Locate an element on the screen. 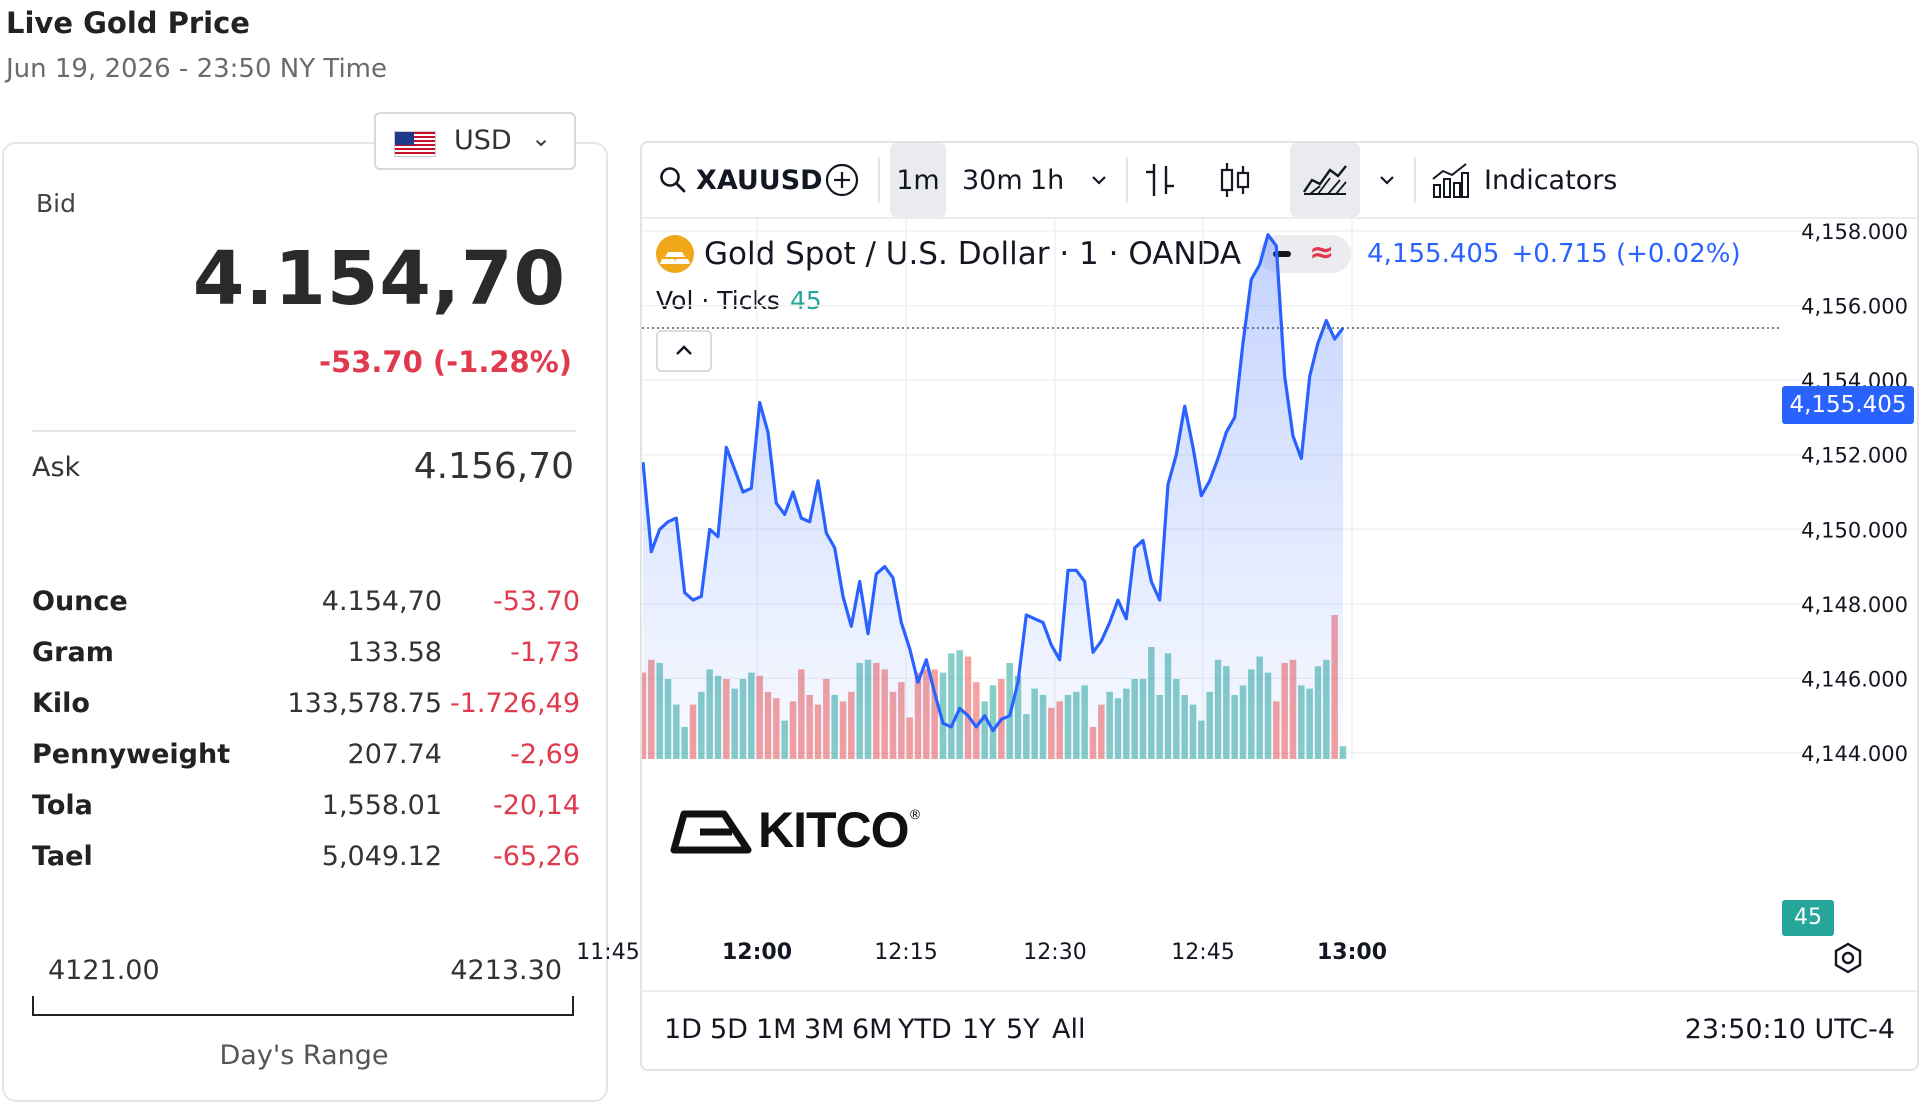  range-button-1m: 1M is located at coordinates (776, 1029).